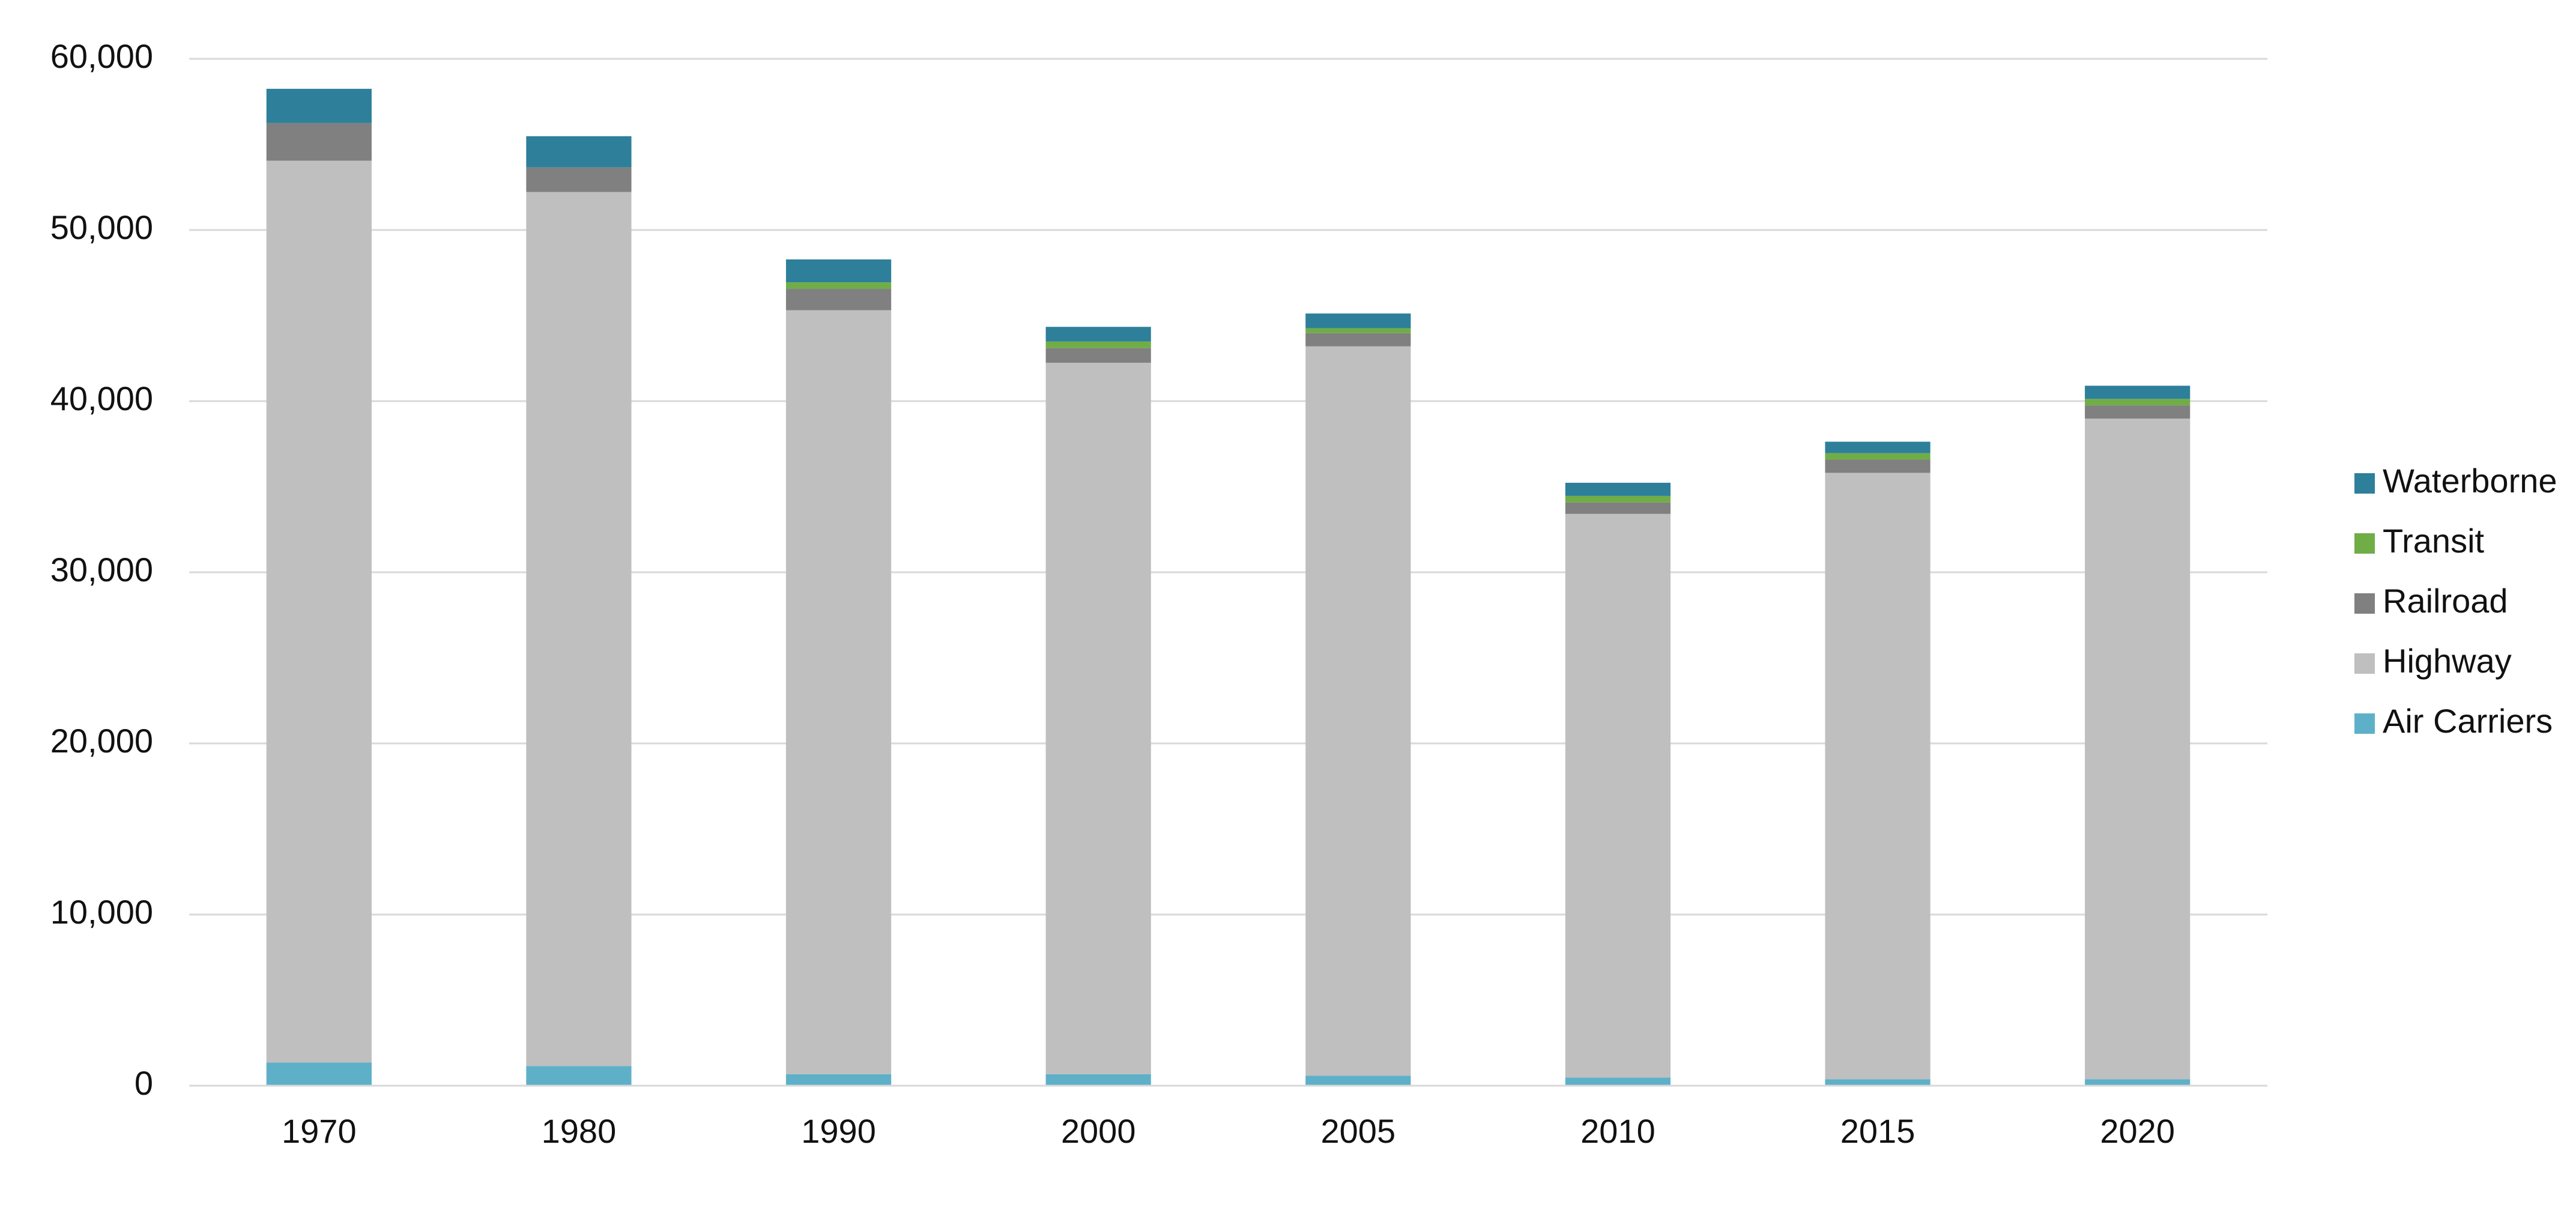 This screenshot has height=1207, width=2576. Describe the element at coordinates (2445, 601) in the screenshot. I see `legend-label: Railroad` at that location.